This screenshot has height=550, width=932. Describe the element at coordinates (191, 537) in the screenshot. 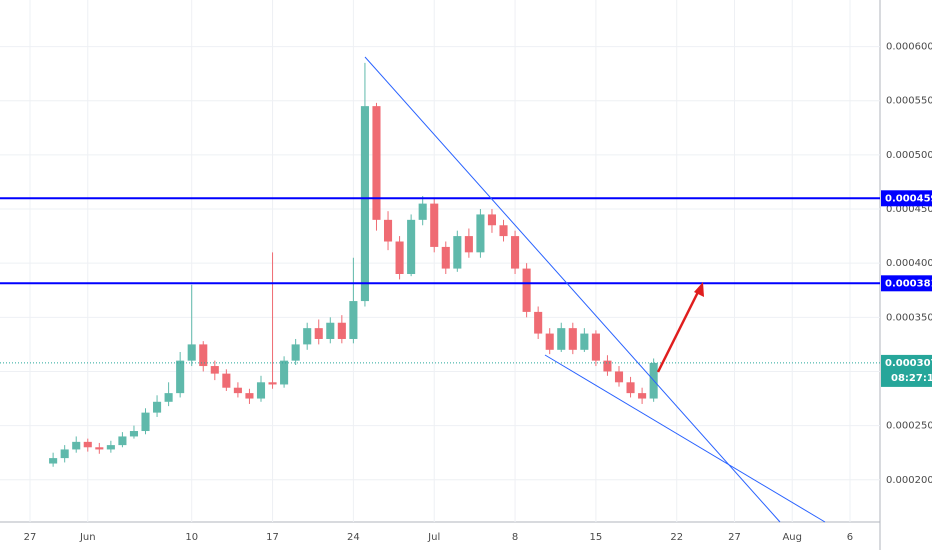

I see `x-tick-label: 10` at that location.